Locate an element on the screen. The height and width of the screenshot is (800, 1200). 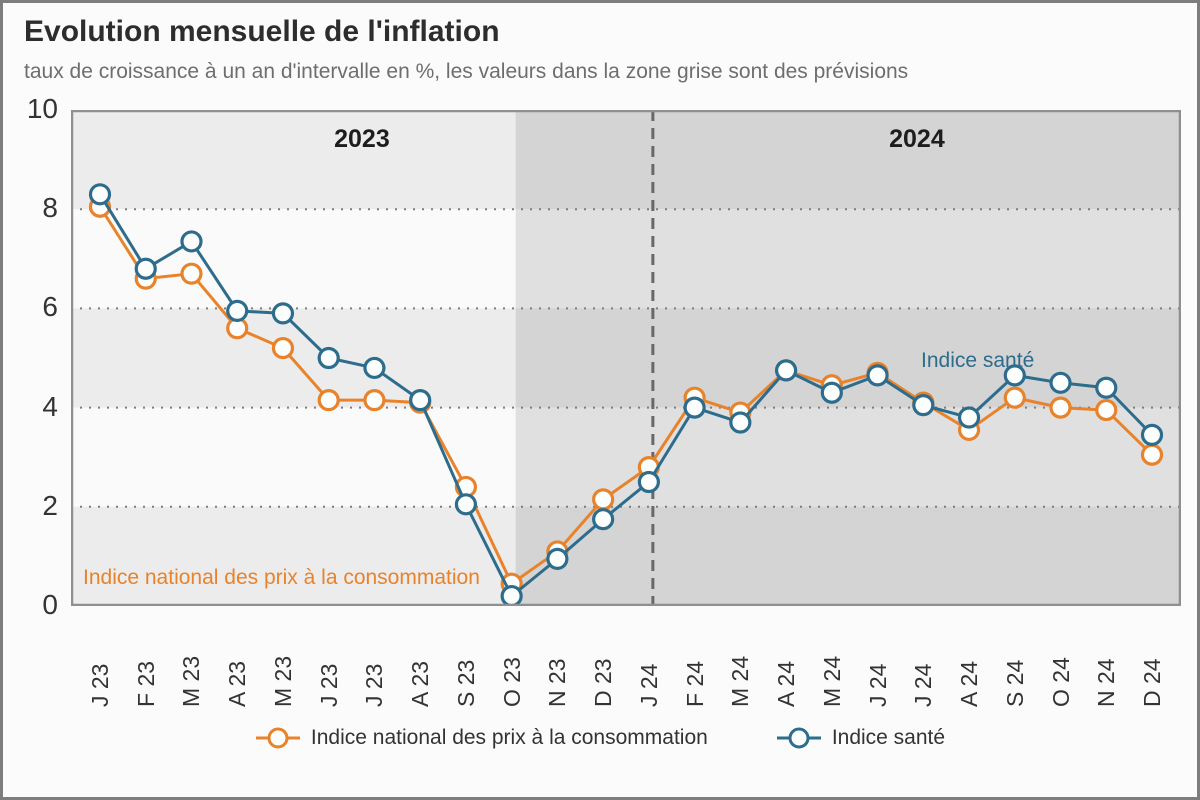
x-axis-tick-label: N 23 is located at coordinates (557, 682).